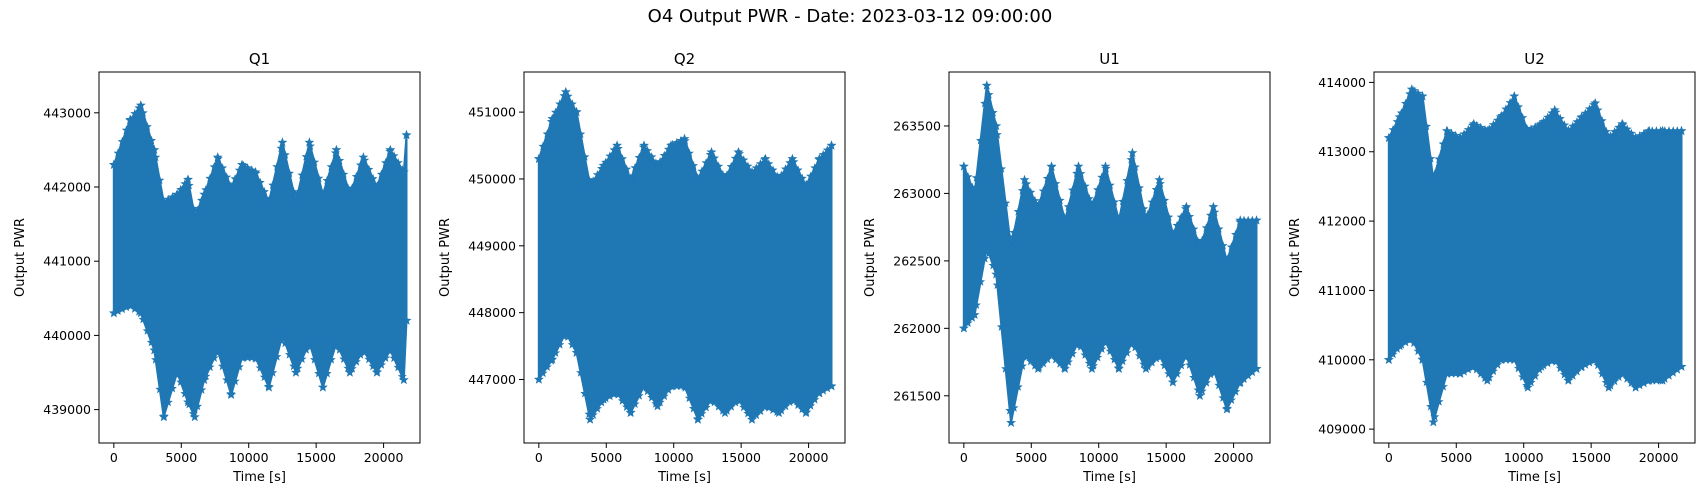  I want to click on y-tick-label: 261500, so click(917, 395).